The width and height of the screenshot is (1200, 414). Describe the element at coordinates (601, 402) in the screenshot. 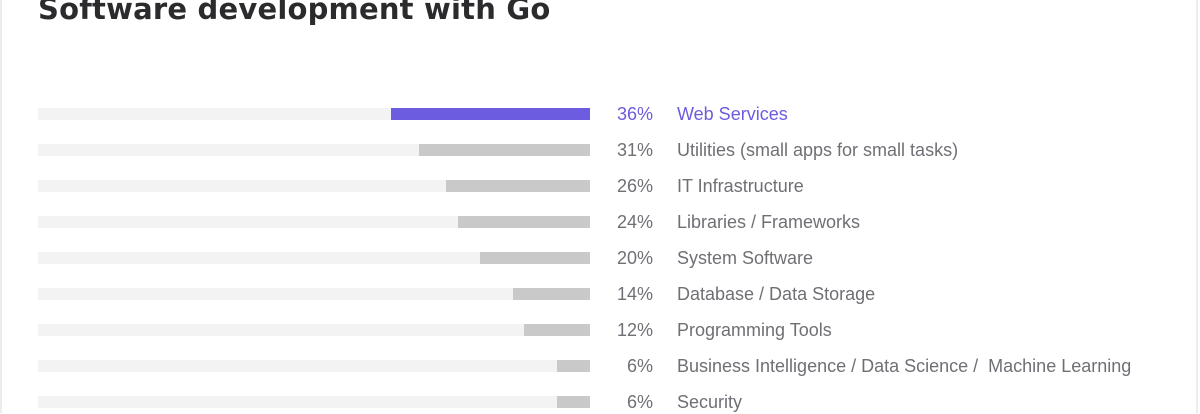

I see `bar-row: 6% Security` at that location.